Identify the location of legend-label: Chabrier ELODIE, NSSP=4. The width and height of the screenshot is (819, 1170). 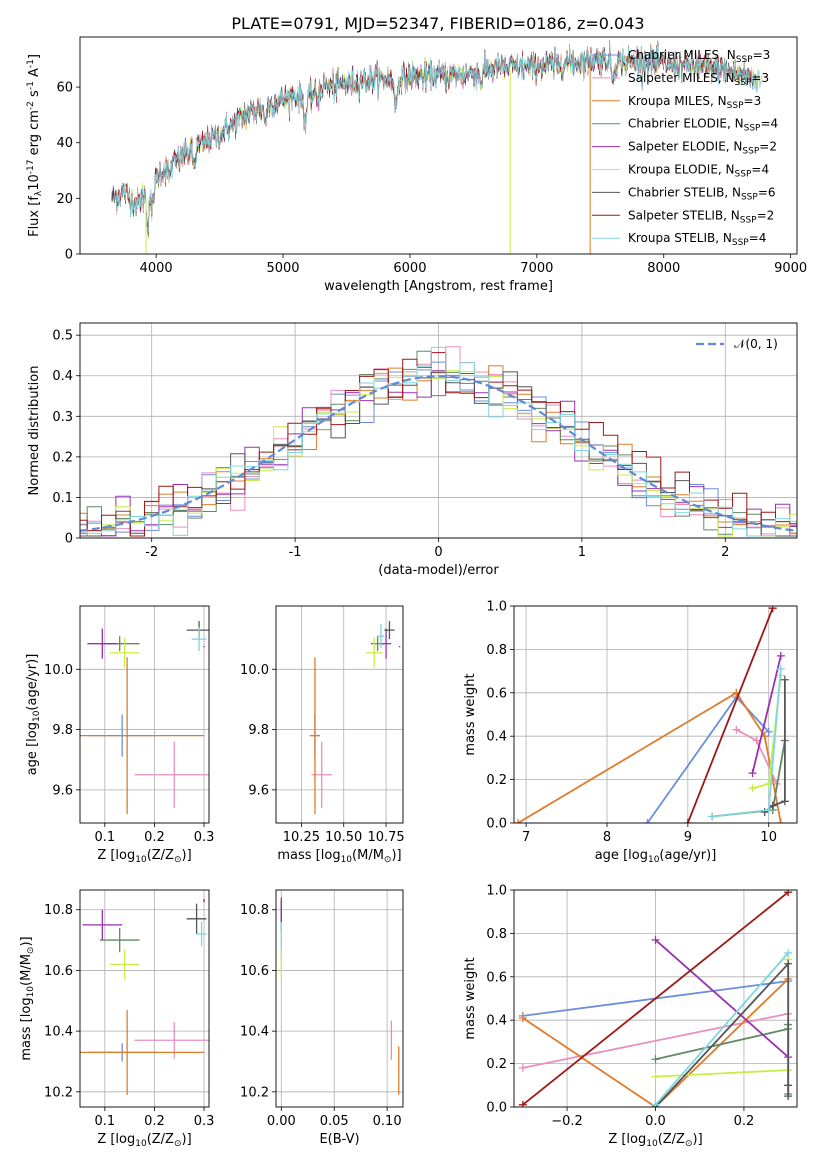
(703, 125).